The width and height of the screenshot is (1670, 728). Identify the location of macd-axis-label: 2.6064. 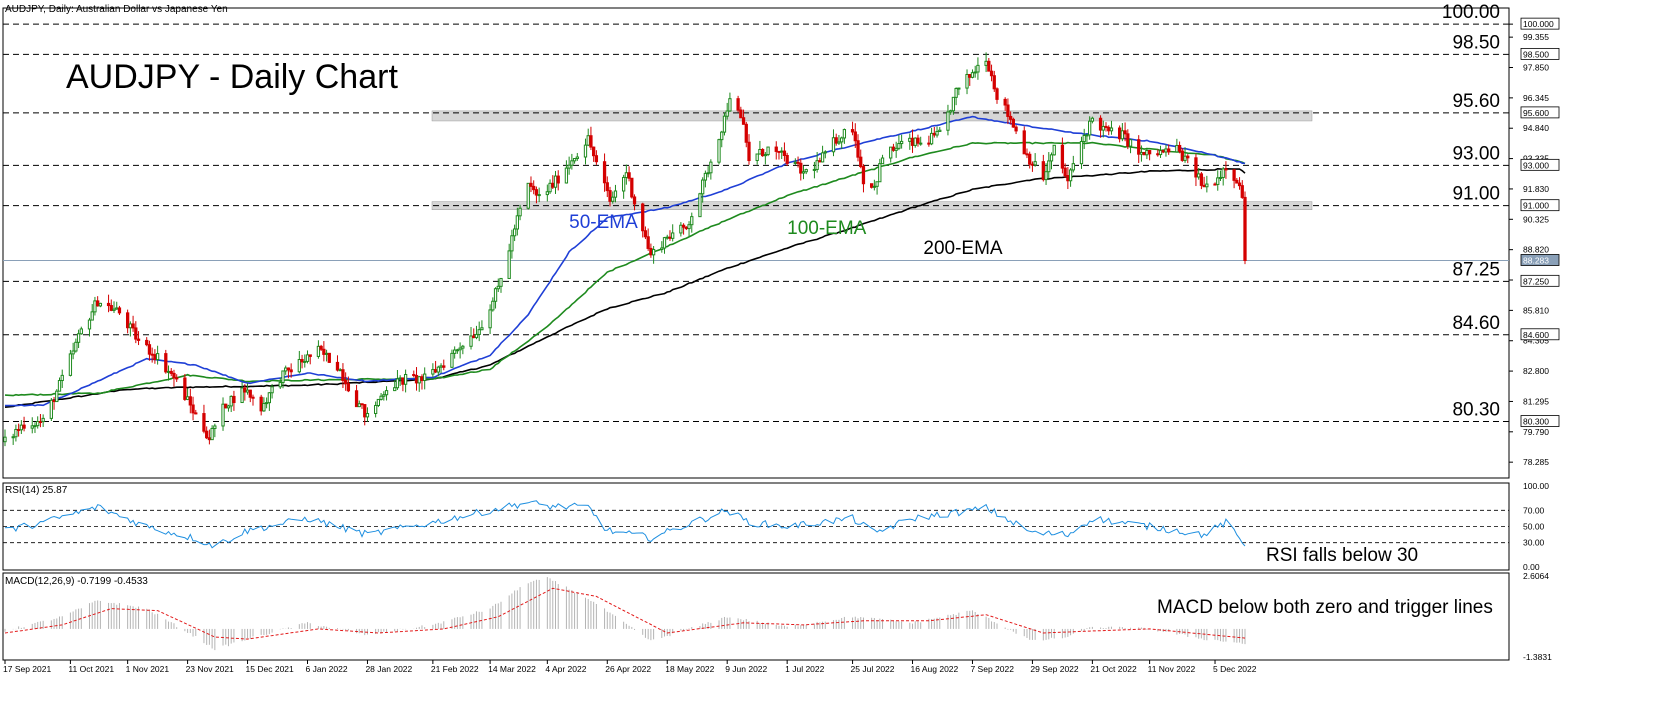
(1536, 576).